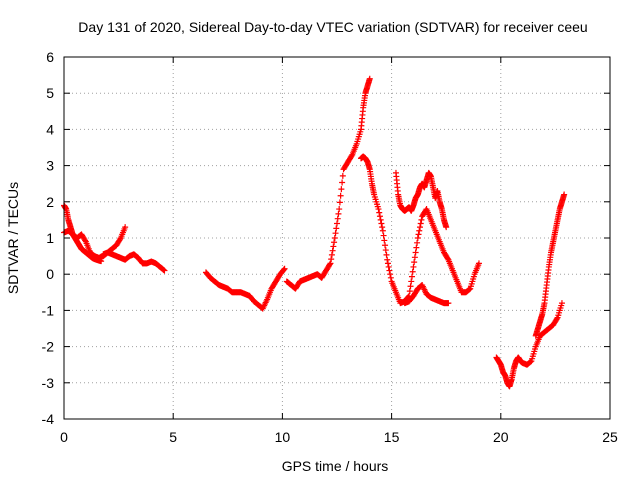 Image resolution: width=640 pixels, height=480 pixels. Describe the element at coordinates (283, 437) in the screenshot. I see `x-tick-label: 10` at that location.